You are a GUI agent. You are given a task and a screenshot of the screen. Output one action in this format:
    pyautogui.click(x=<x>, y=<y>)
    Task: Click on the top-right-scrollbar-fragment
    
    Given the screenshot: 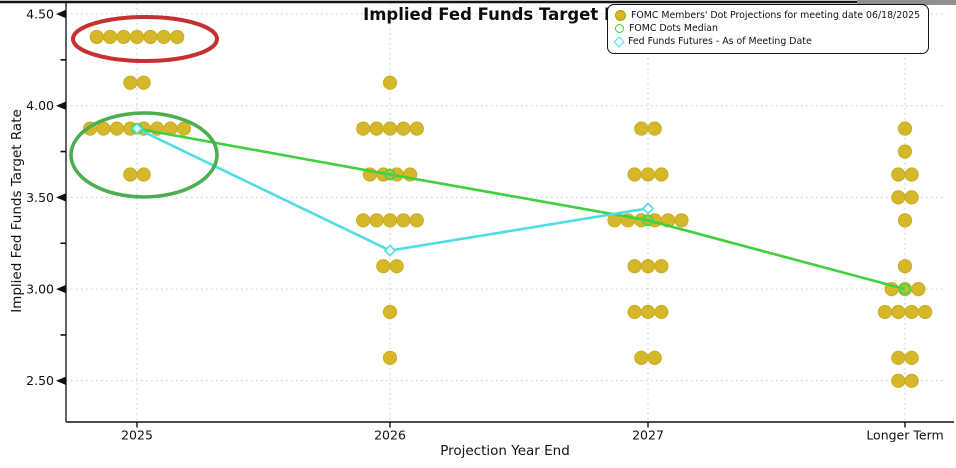 What is the action you would take?
    pyautogui.click(x=906, y=2)
    